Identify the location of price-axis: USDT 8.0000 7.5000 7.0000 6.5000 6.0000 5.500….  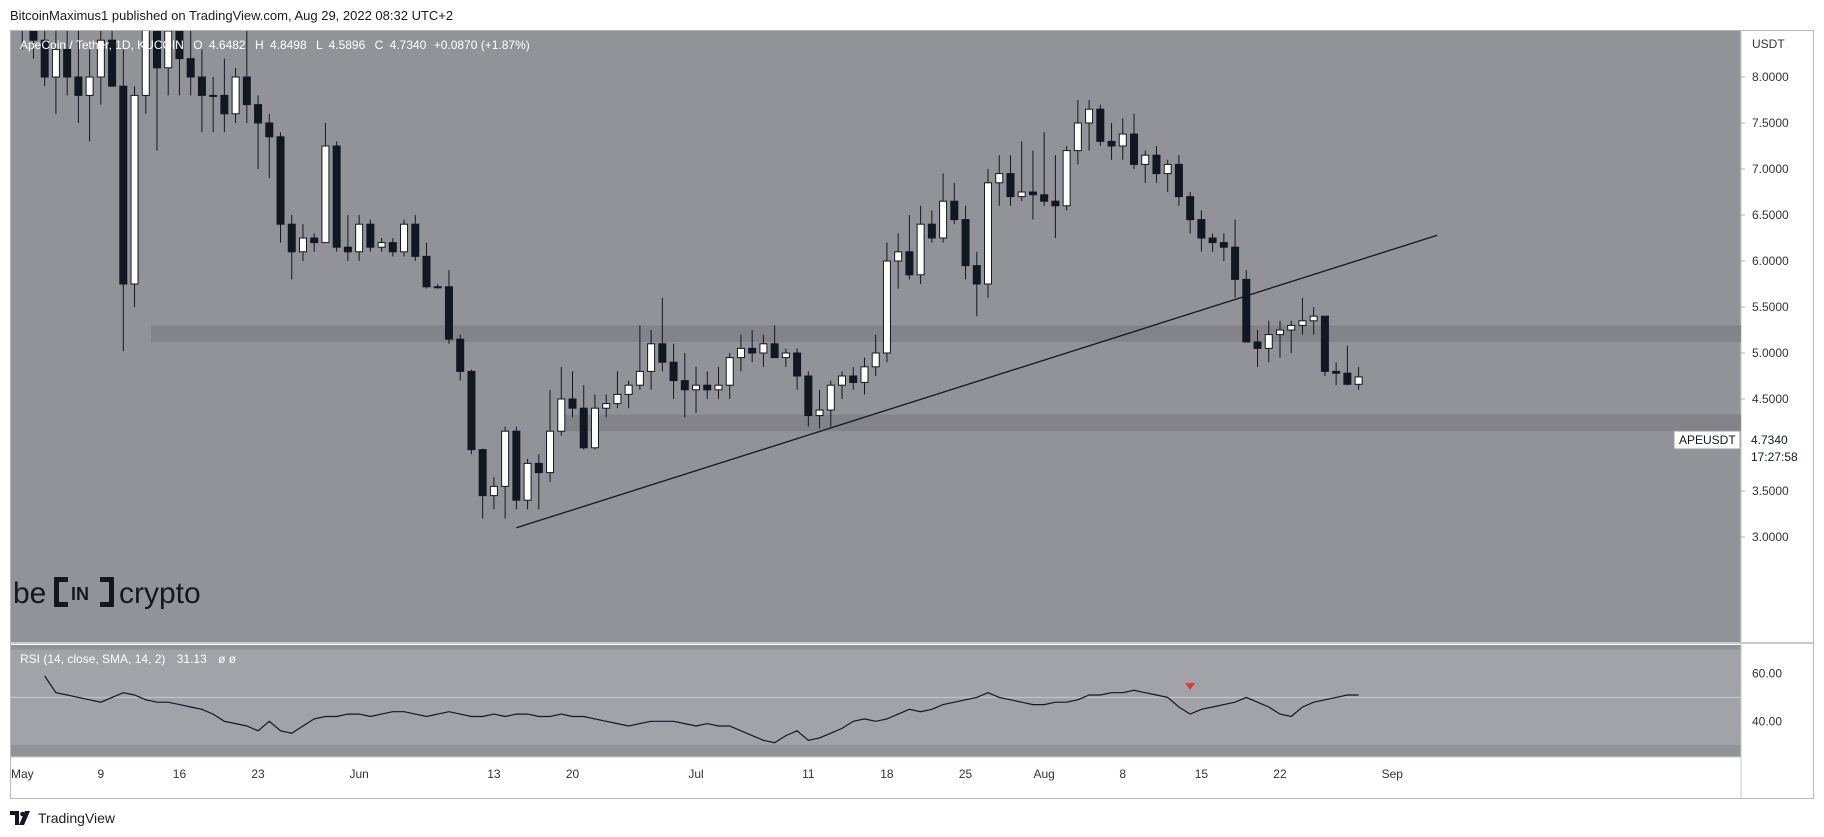
(1765, 290).